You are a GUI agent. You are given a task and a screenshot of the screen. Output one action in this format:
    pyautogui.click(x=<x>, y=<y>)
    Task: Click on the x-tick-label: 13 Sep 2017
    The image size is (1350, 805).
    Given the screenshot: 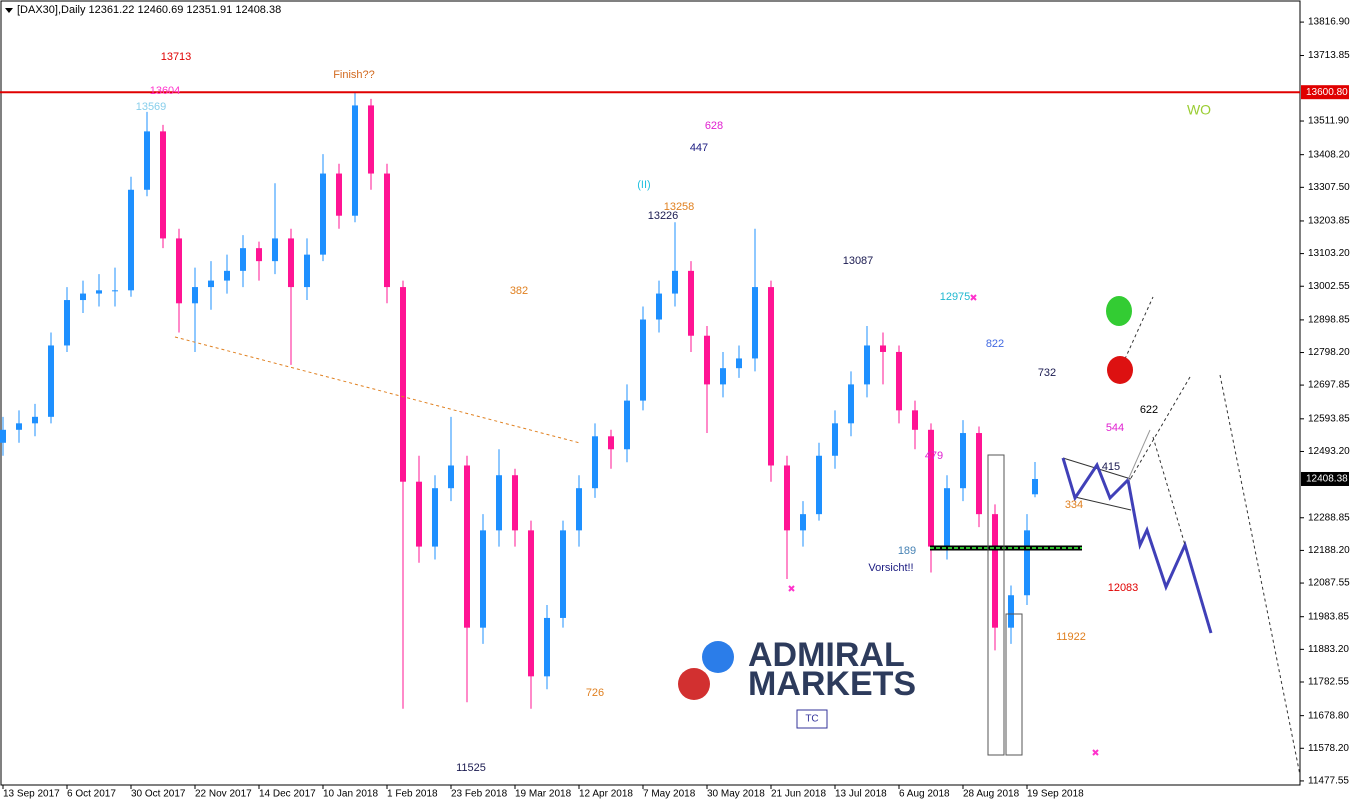 What is the action you would take?
    pyautogui.click(x=31, y=794)
    